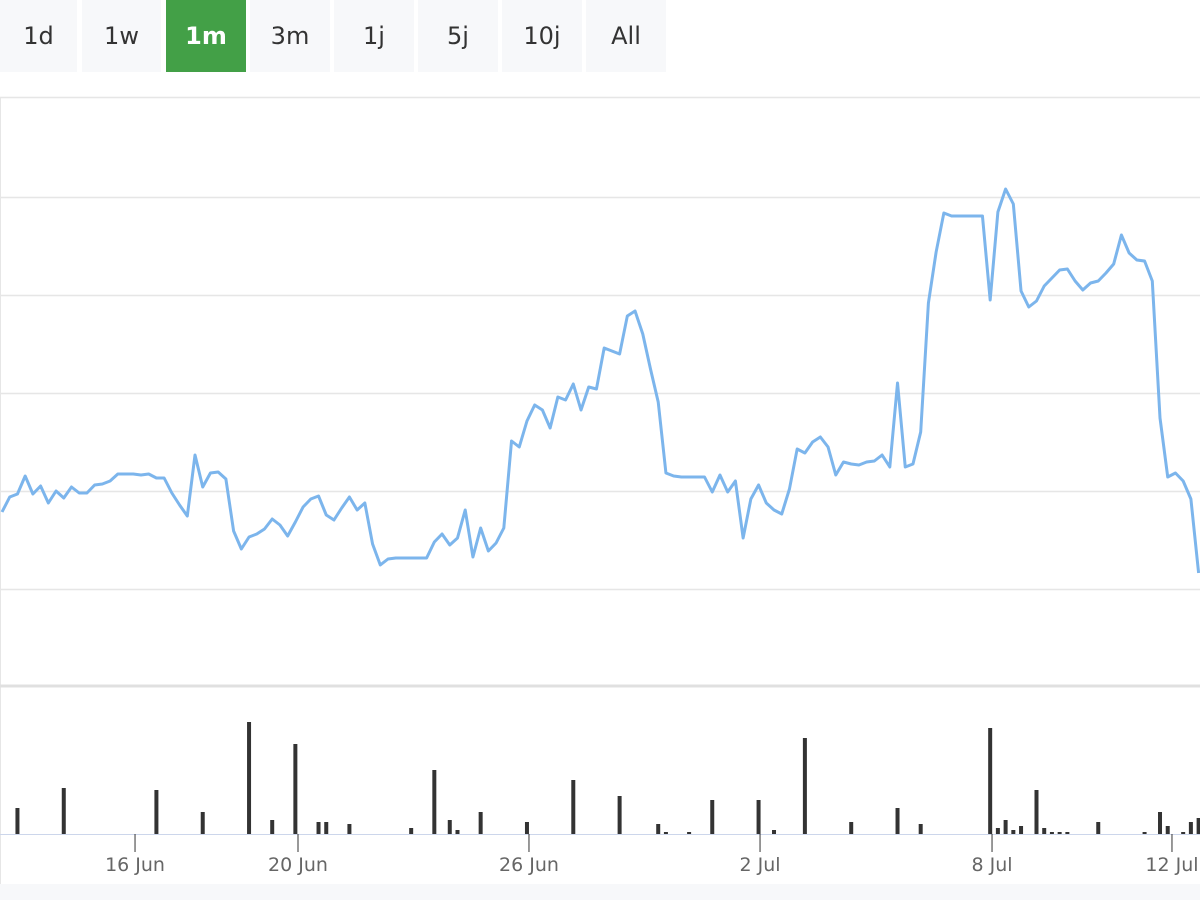  What do you see at coordinates (529, 865) in the screenshot?
I see `x-tick-label: 26 Jun` at bounding box center [529, 865].